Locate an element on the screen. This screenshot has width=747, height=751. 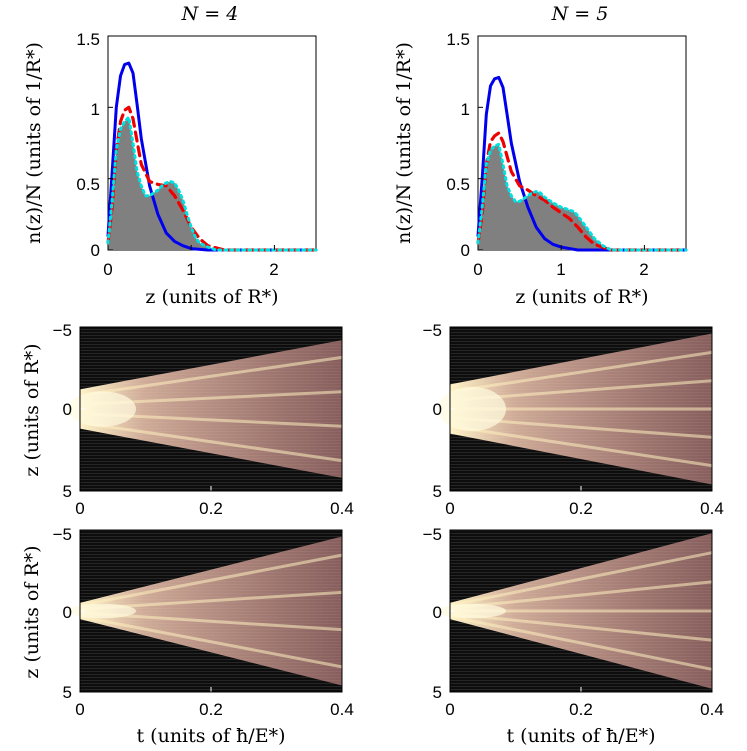
evolution-map-n5-top: −5 0 5 0 0.2 0.4 is located at coordinates (573, 419).